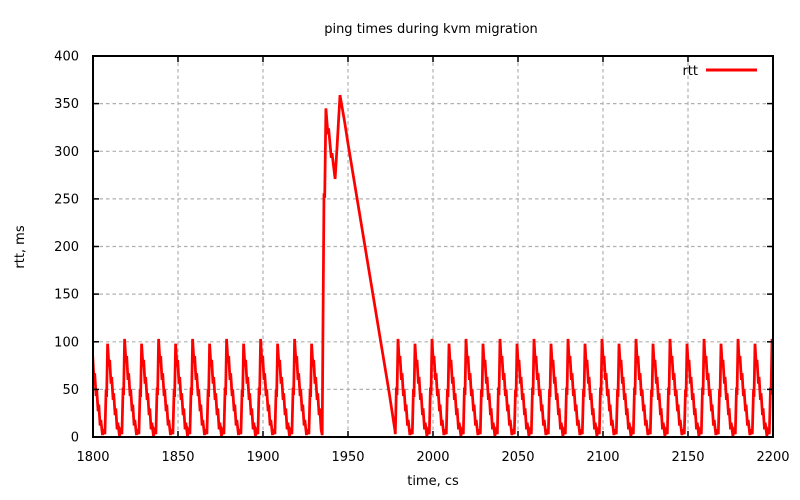 The image size is (800, 500). Describe the element at coordinates (66, 342) in the screenshot. I see `y-tick-label: 100` at that location.